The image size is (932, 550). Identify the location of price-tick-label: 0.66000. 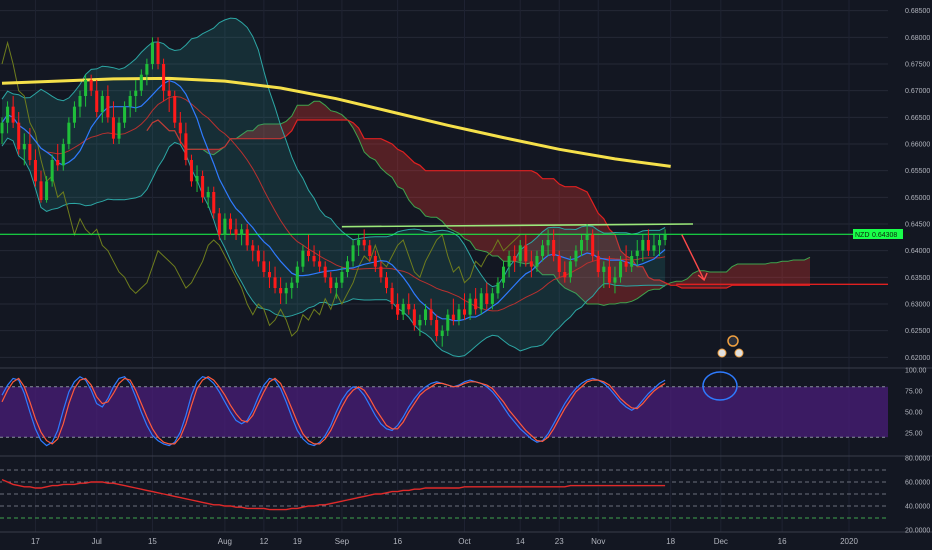
(917, 145).